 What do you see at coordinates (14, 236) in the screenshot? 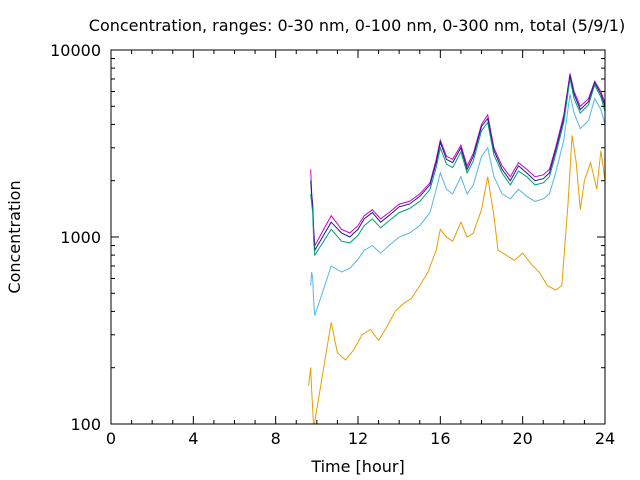
I see `y-axis-label: Concentration` at bounding box center [14, 236].